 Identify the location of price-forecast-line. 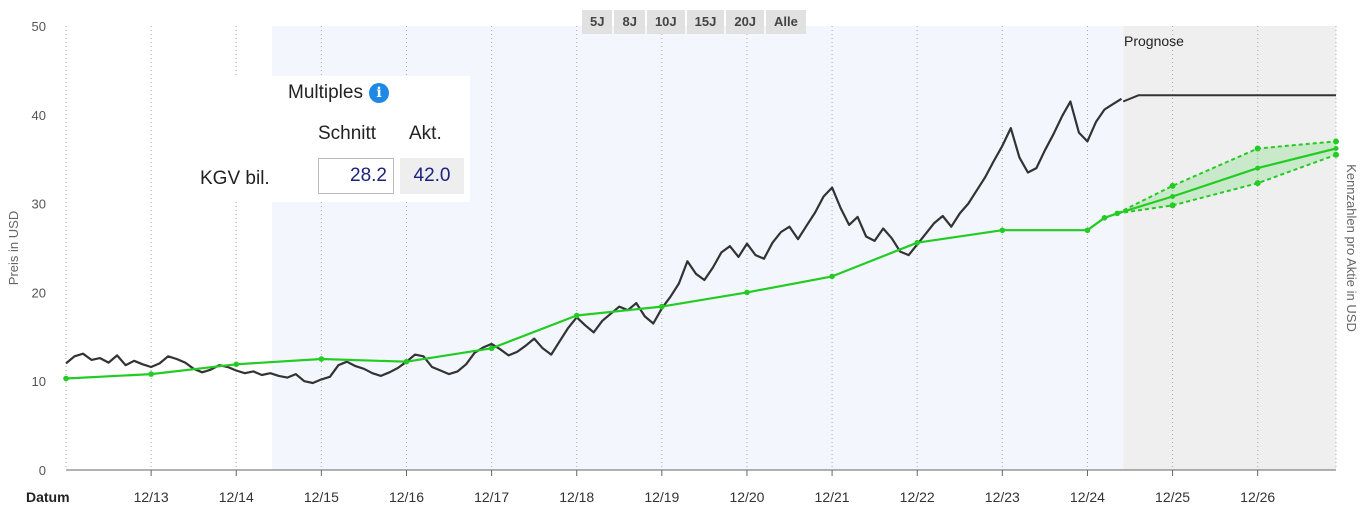
(1229, 98).